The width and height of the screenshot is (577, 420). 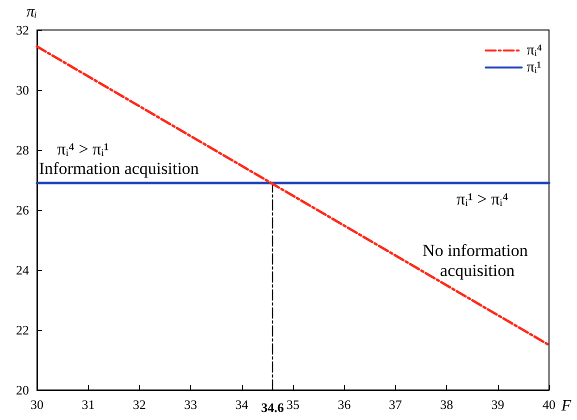 What do you see at coordinates (534, 68) in the screenshot?
I see `legend-label: πᵢ¹` at bounding box center [534, 68].